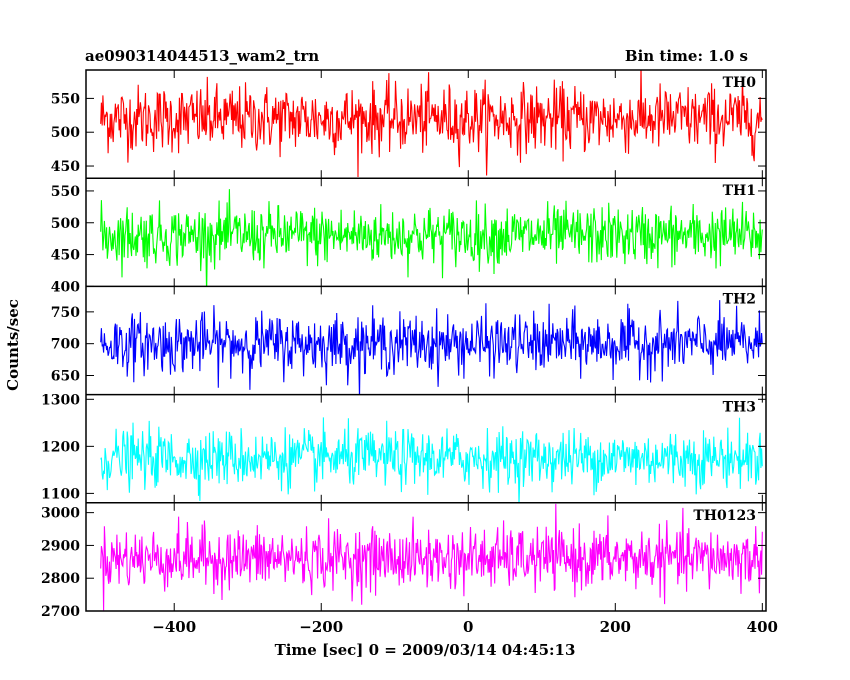 This screenshot has width=850, height=680. Describe the element at coordinates (431, 124) in the screenshot. I see `series-th0` at that location.